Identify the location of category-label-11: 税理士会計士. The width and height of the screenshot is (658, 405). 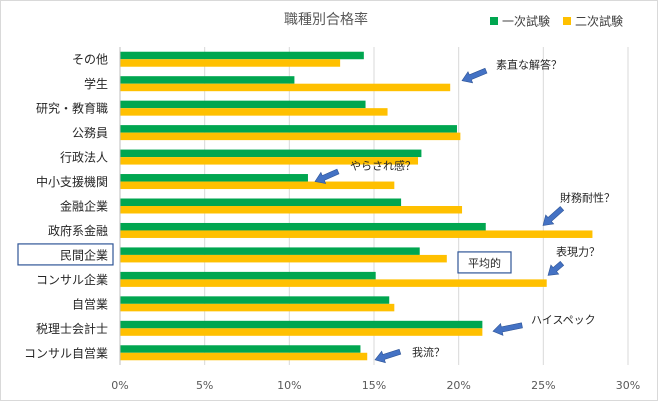
(72, 328).